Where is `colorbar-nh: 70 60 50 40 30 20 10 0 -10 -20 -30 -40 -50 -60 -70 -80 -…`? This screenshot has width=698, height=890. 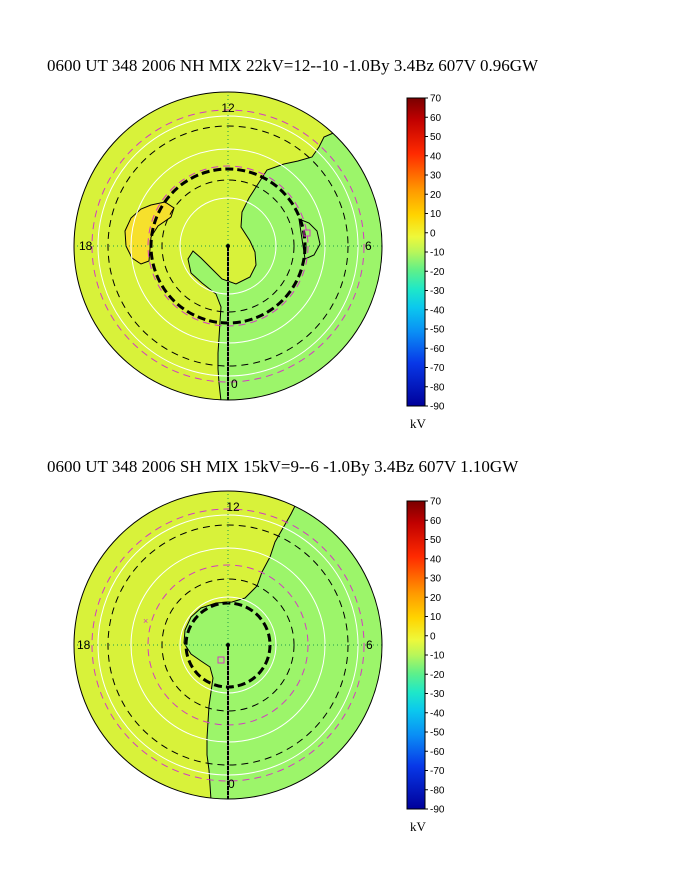 colorbar-nh: 70 60 50 40 30 20 10 0 -10 -20 -30 -40 -50 -60 -70 -80 -… is located at coordinates (425, 253).